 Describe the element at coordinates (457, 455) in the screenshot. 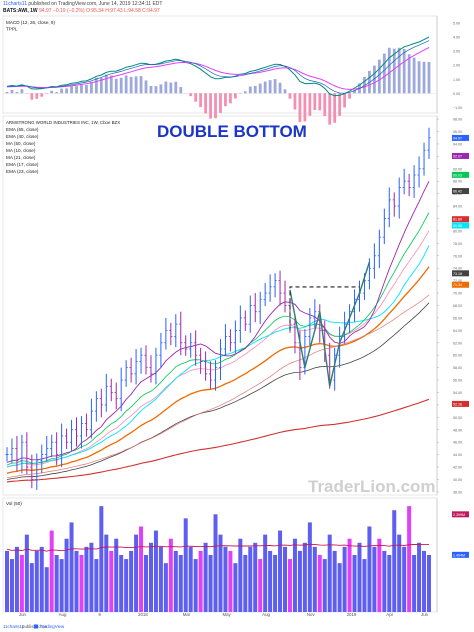

I see `price-axis-tick-label: 44.00` at that location.